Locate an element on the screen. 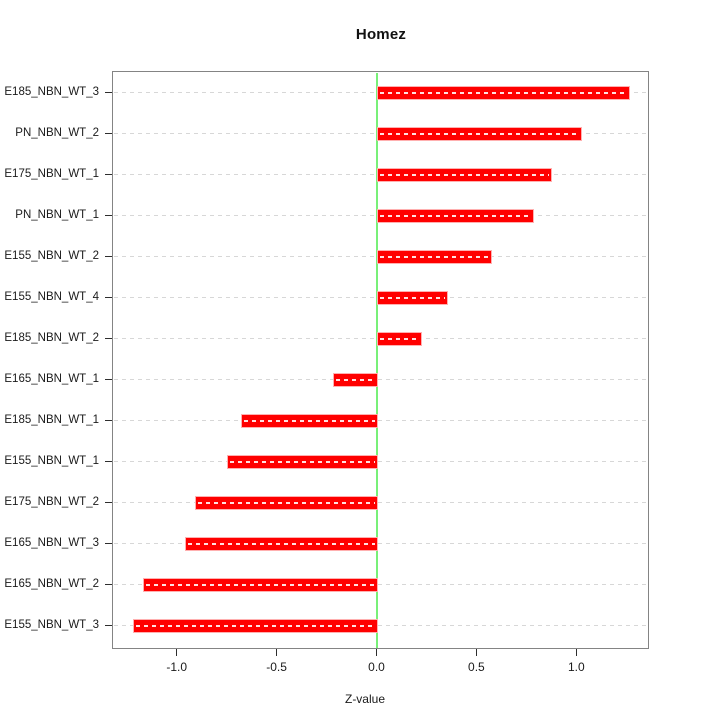 Image resolution: width=720 pixels, height=720 pixels. y-category-label: E185_NBN_WT_2 is located at coordinates (51, 337).